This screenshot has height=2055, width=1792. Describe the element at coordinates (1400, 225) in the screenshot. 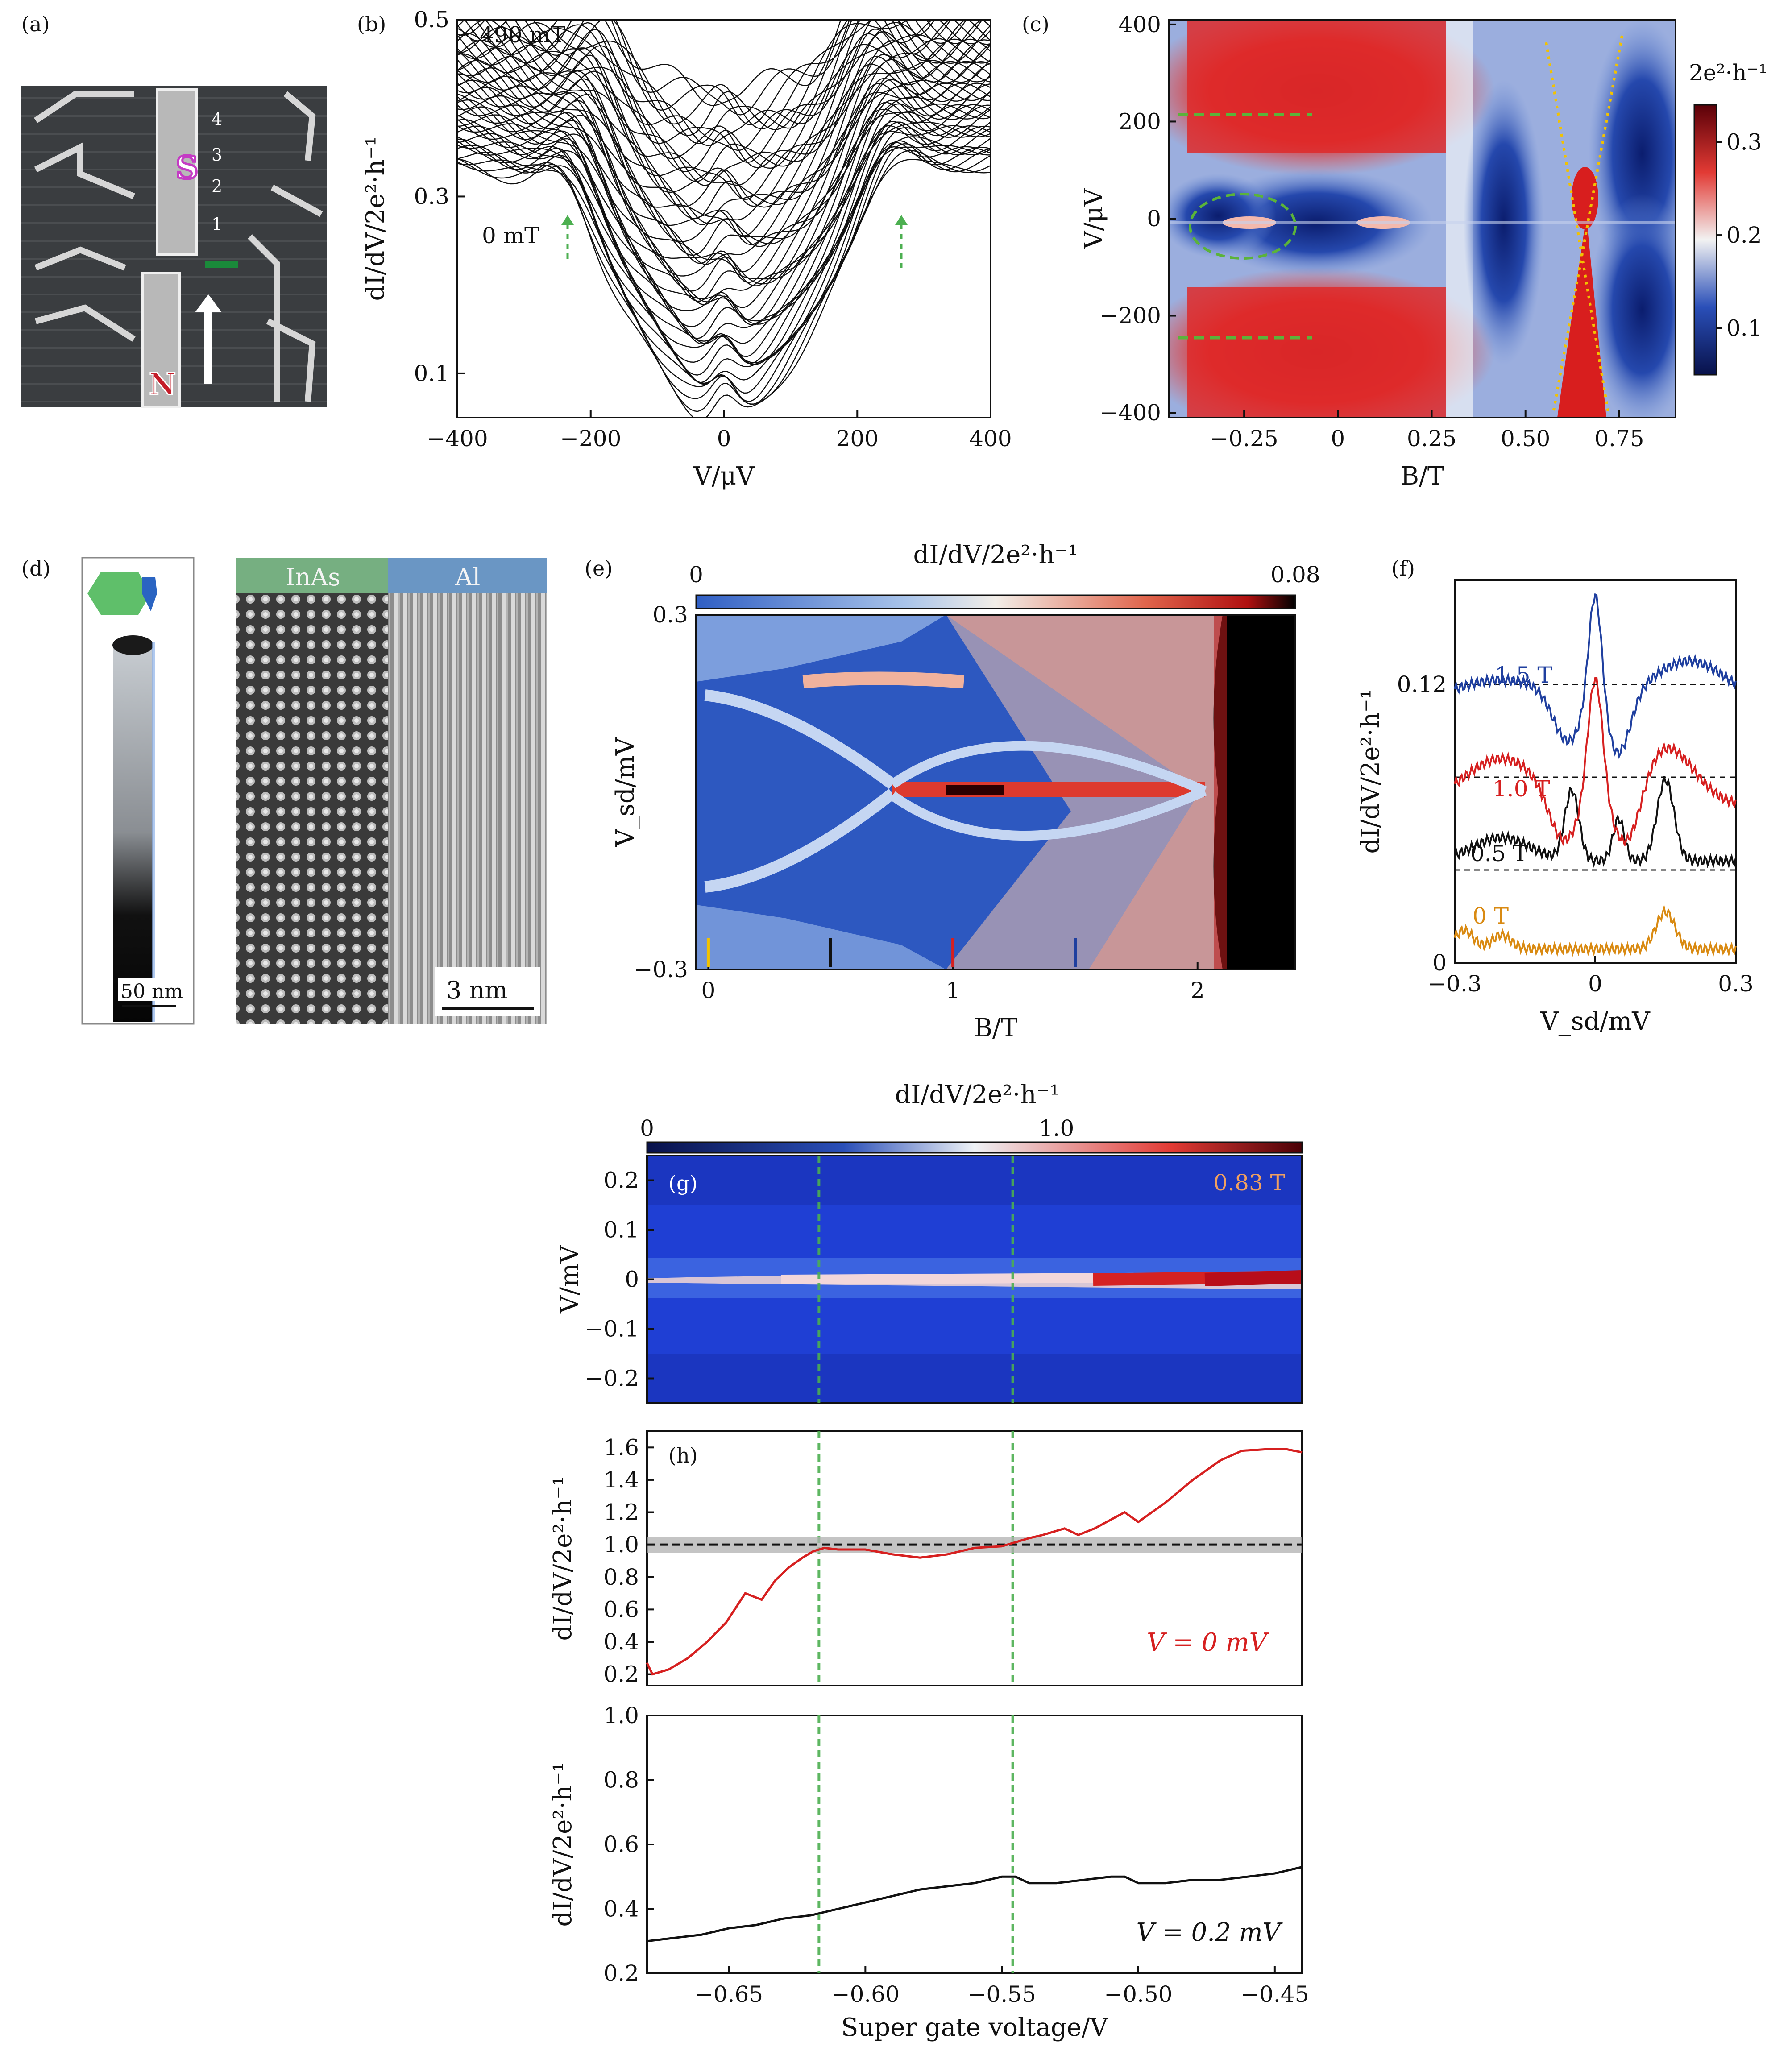

I see `chart-c-guides` at that location.